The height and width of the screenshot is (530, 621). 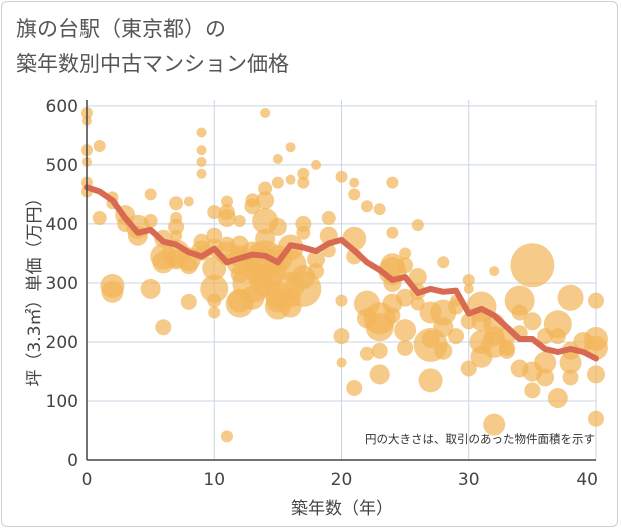 What do you see at coordinates (480, 439) in the screenshot?
I see `bubble-size-note: 円の大きさは、取引のあった物件面積を示す` at bounding box center [480, 439].